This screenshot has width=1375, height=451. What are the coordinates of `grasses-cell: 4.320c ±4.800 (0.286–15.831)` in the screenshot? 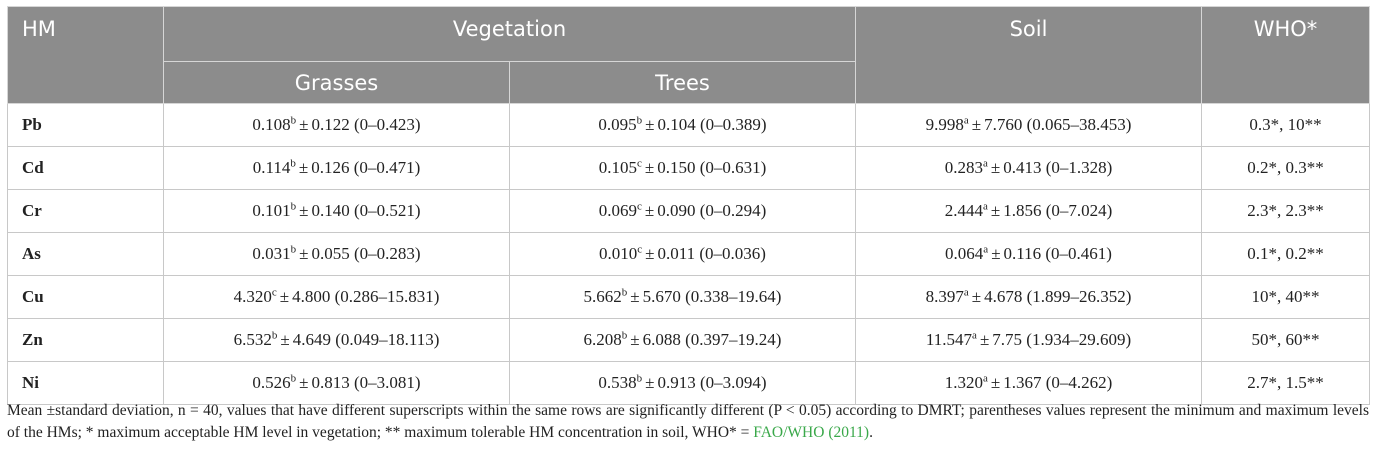 It's located at (336, 297).